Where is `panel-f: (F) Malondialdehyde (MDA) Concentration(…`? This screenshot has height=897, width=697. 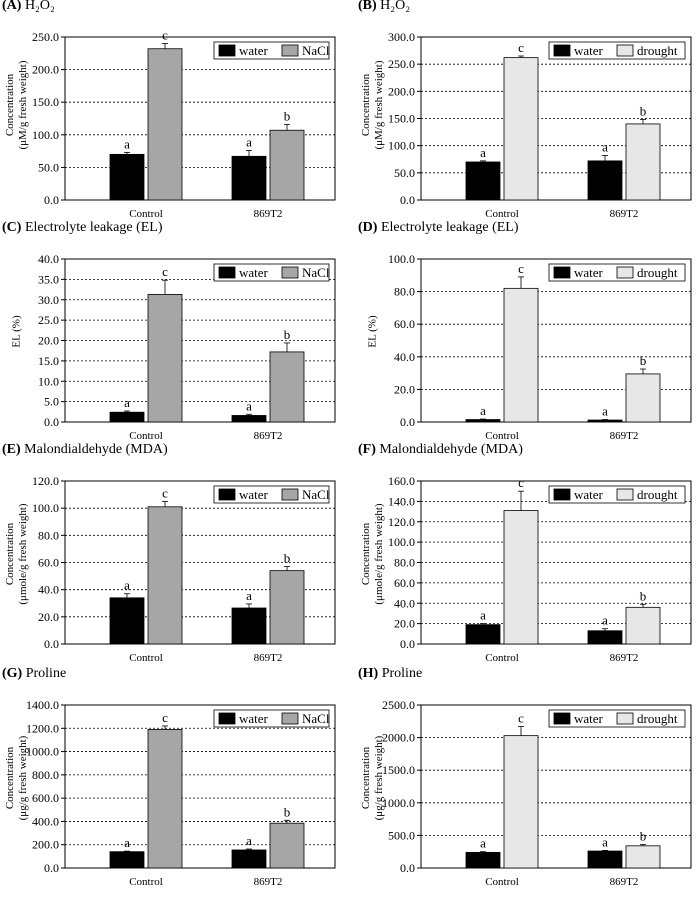 panel-f: (F) Malondialdehyde (MDA) Concentration(… is located at coordinates (526, 554).